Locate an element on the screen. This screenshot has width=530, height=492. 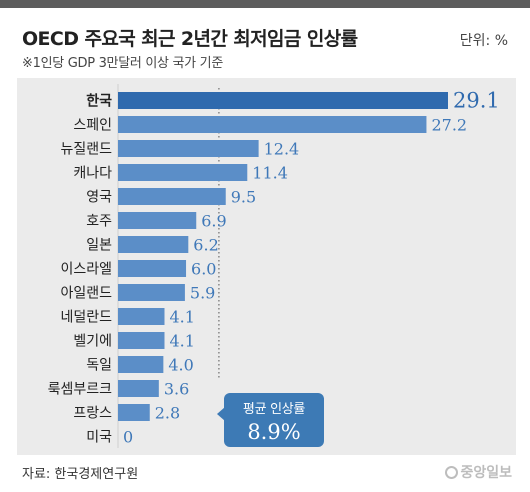
category-label: 독일 is located at coordinates (99, 366).